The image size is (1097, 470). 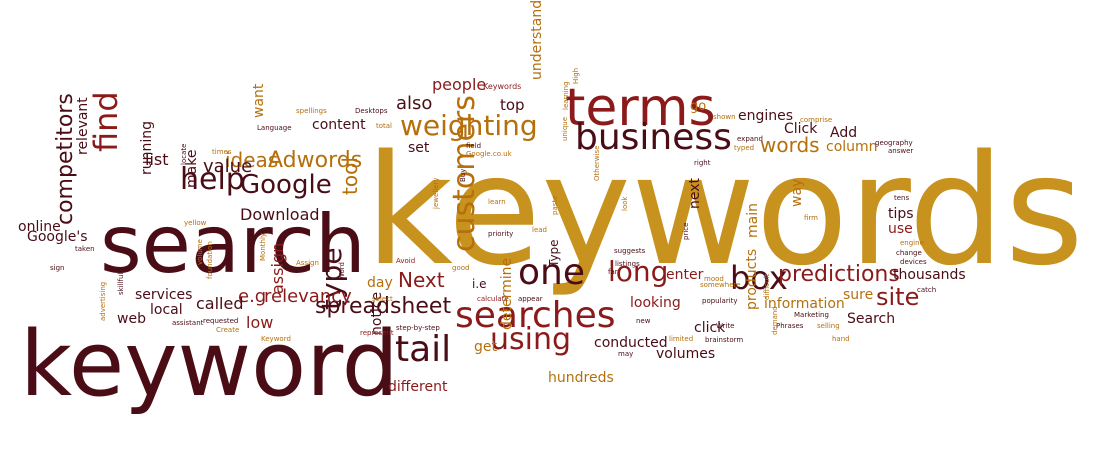 I want to click on word-difficult: difficult, so click(x=767, y=286).